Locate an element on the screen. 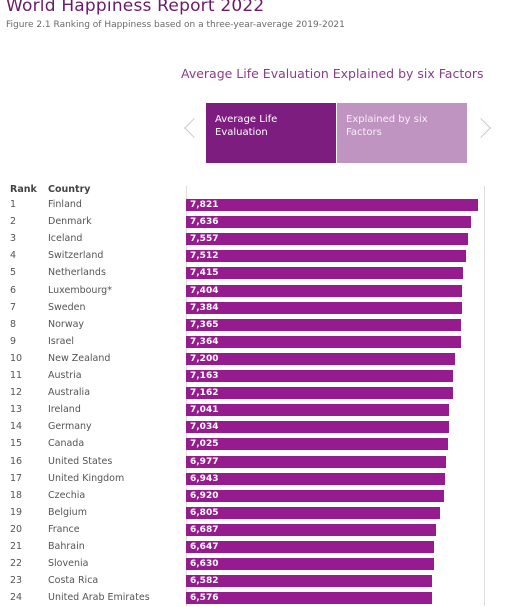  table-row: 21 Bahrain 6,647 is located at coordinates (252, 547).